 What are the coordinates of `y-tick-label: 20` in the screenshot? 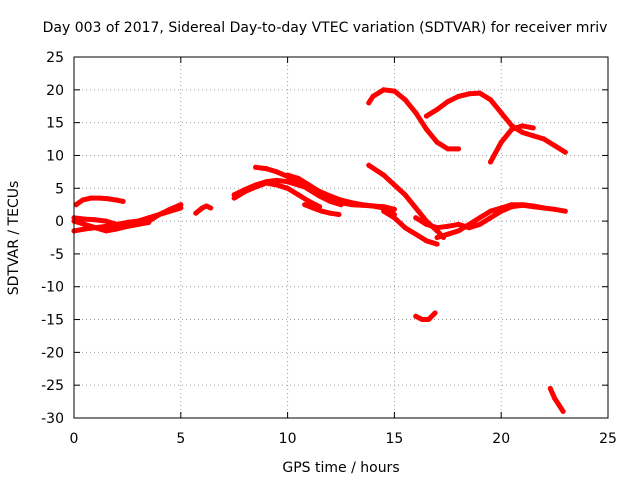 It's located at (55, 91).